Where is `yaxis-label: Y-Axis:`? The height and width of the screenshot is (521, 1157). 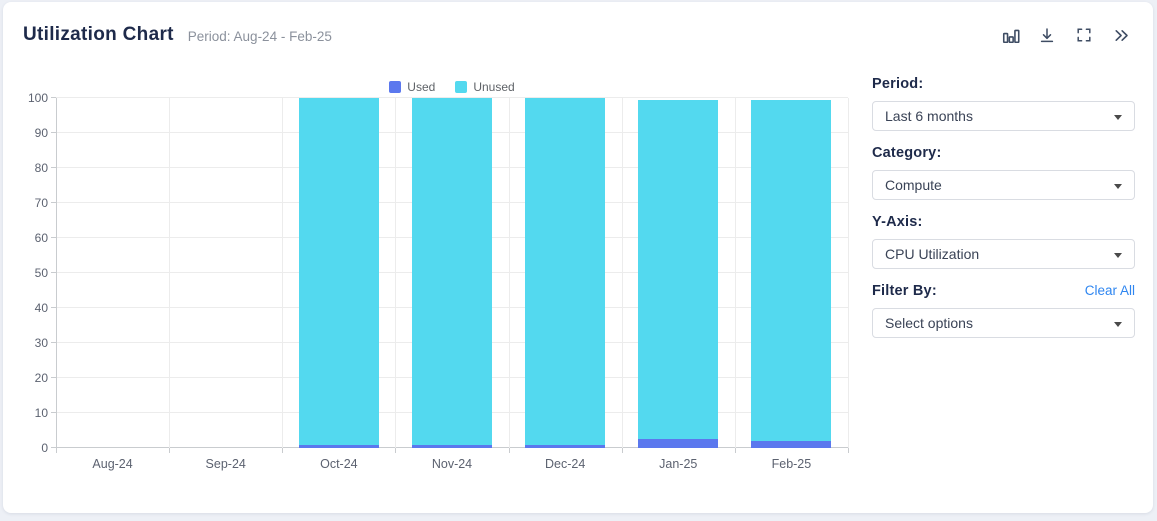 yaxis-label: Y-Axis: is located at coordinates (897, 222).